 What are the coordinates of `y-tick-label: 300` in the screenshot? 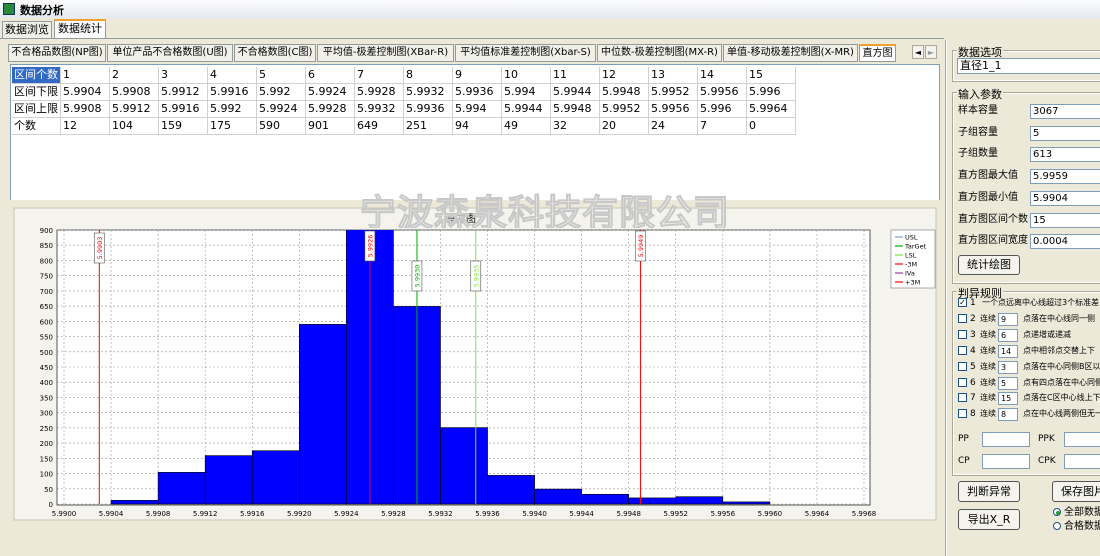 It's located at (46, 414).